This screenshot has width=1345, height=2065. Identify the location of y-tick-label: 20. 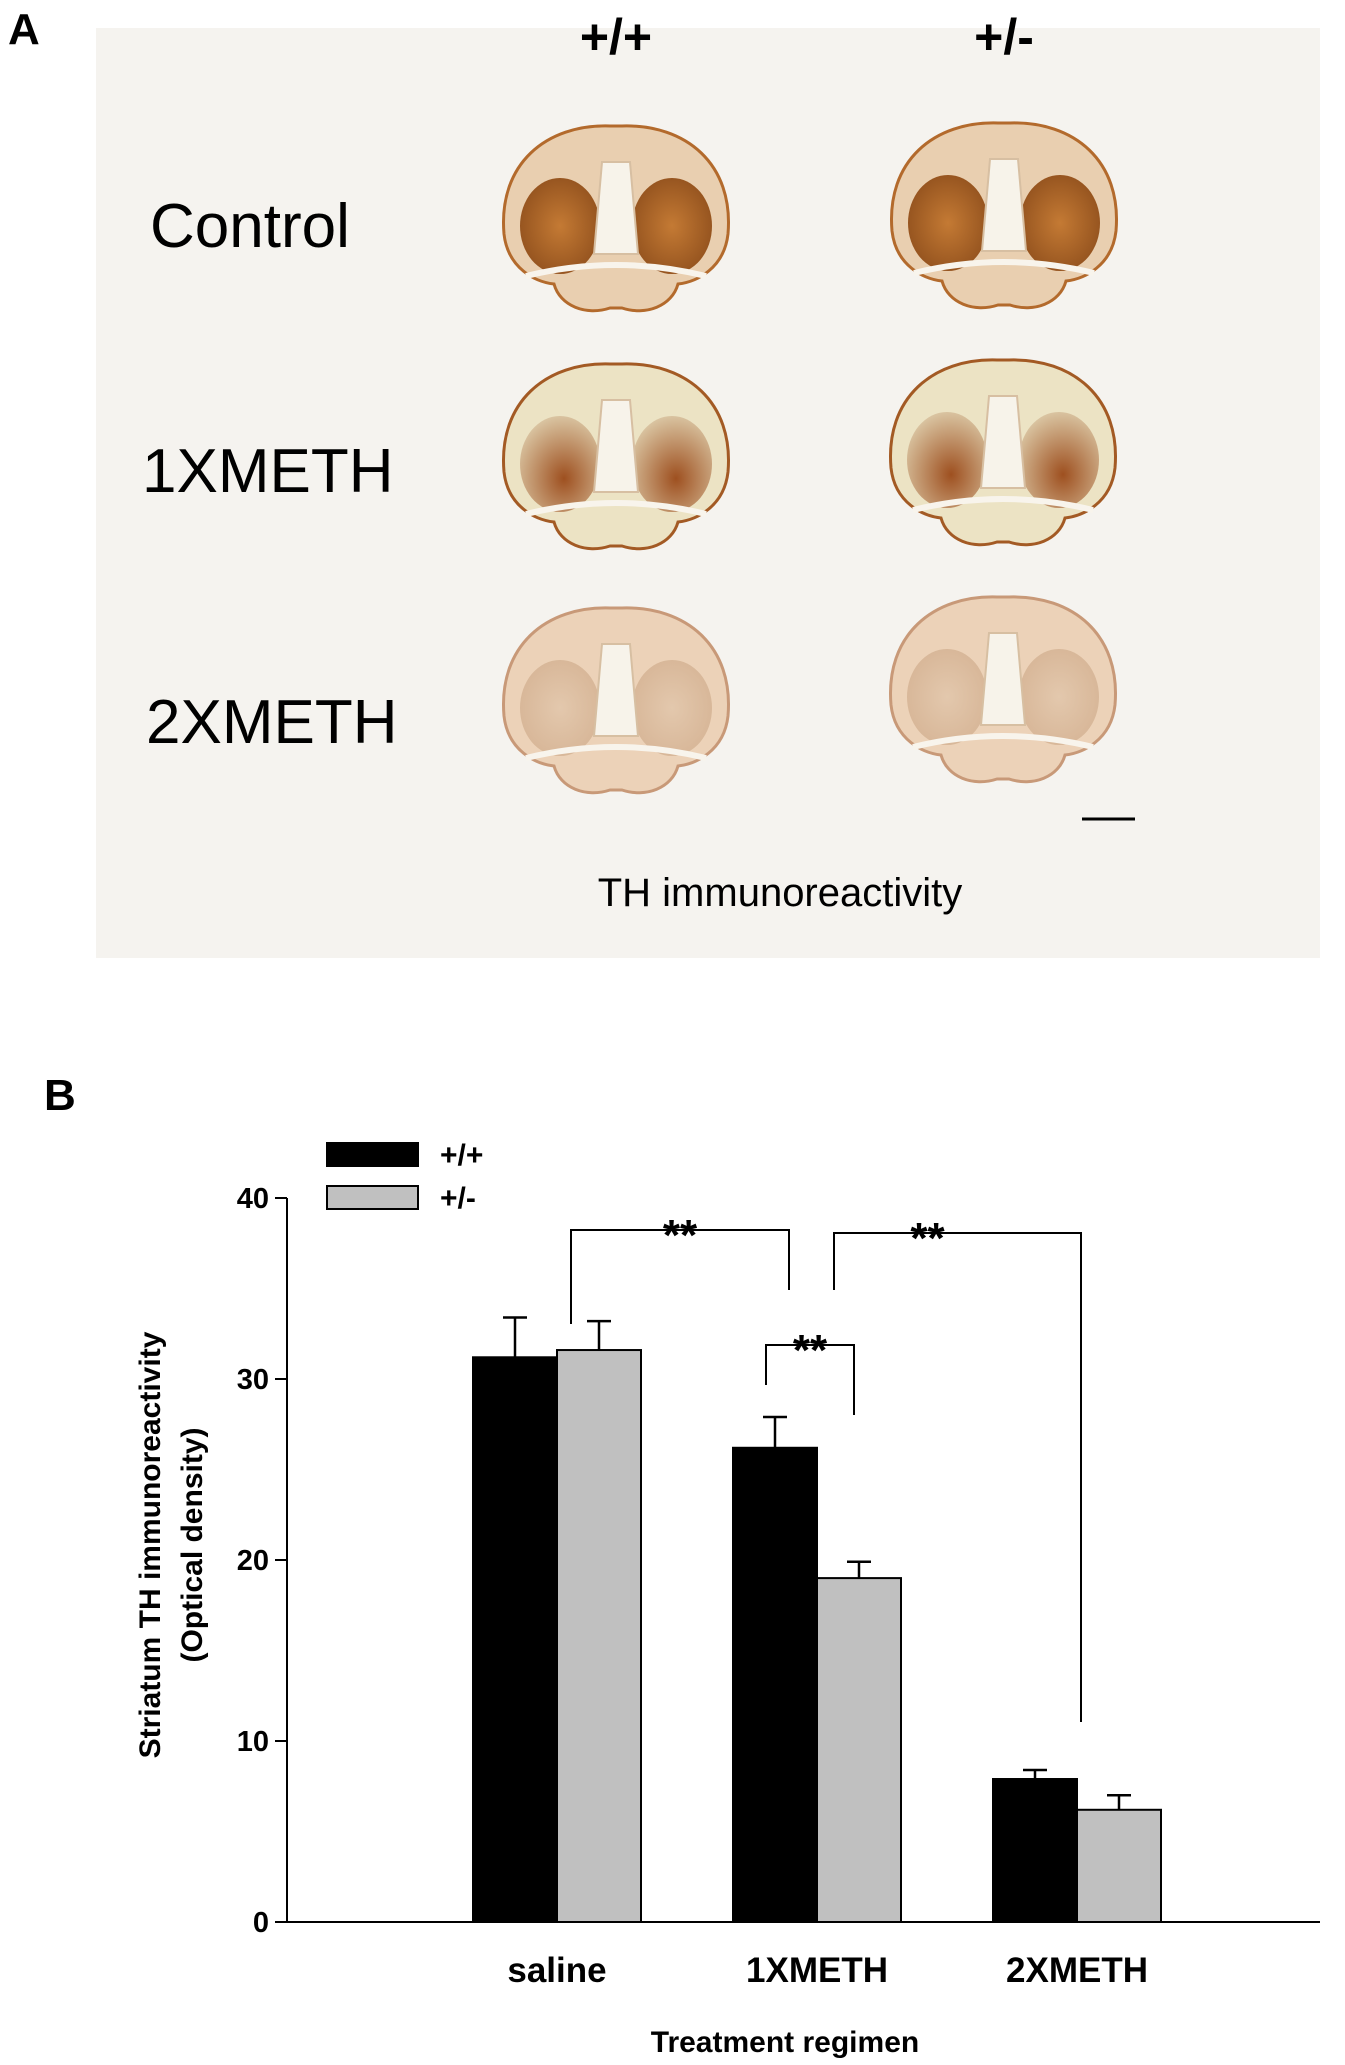
(253, 1561).